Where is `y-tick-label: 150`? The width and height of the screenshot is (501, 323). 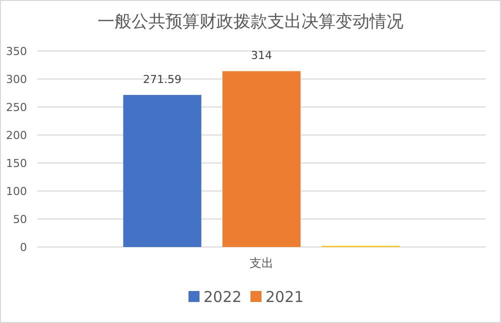
y-tick-label: 150 is located at coordinates (16, 163).